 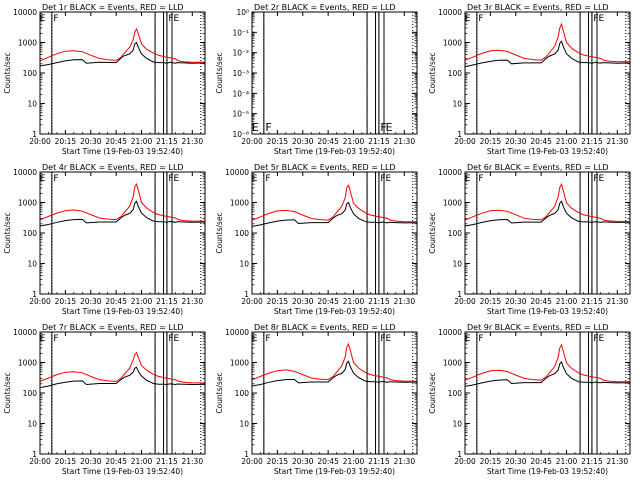 What do you see at coordinates (459, 294) in the screenshot?
I see `y-tick-label: 1` at bounding box center [459, 294].